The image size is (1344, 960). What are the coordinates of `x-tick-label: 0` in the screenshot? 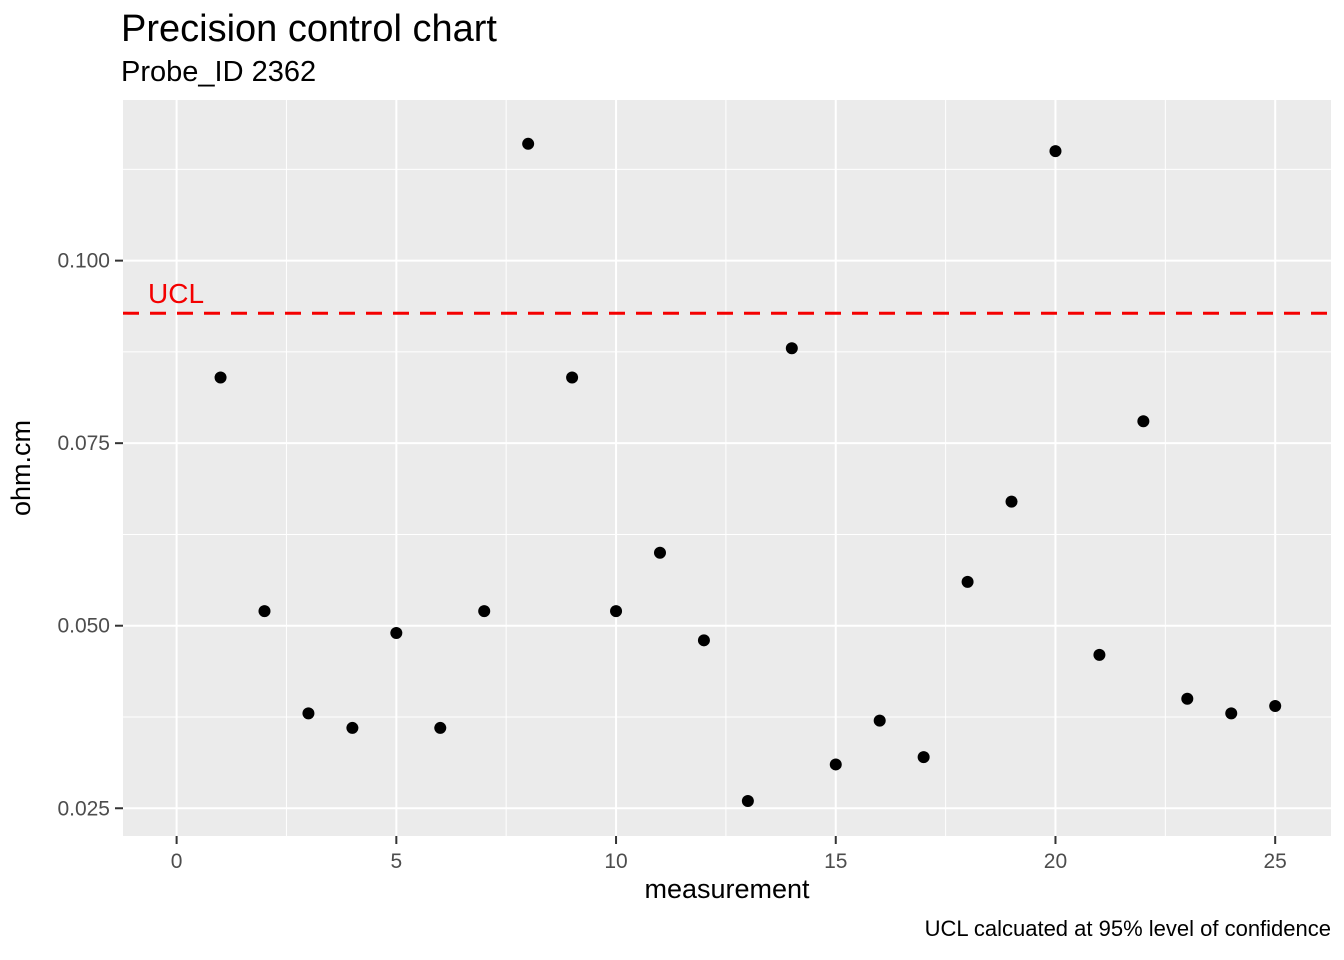 It's located at (177, 861).